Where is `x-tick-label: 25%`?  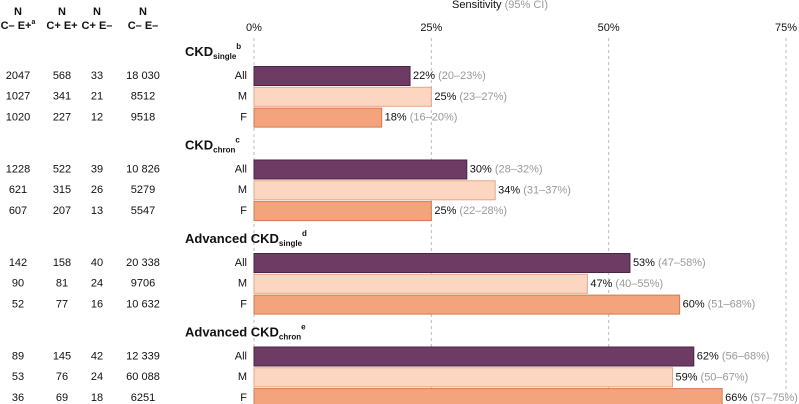 x-tick-label: 25% is located at coordinates (431, 28).